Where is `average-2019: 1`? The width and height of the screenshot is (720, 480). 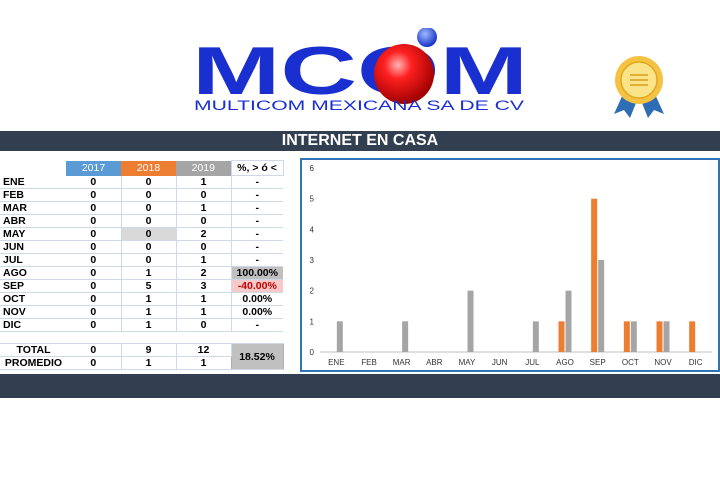 average-2019: 1 is located at coordinates (204, 363).